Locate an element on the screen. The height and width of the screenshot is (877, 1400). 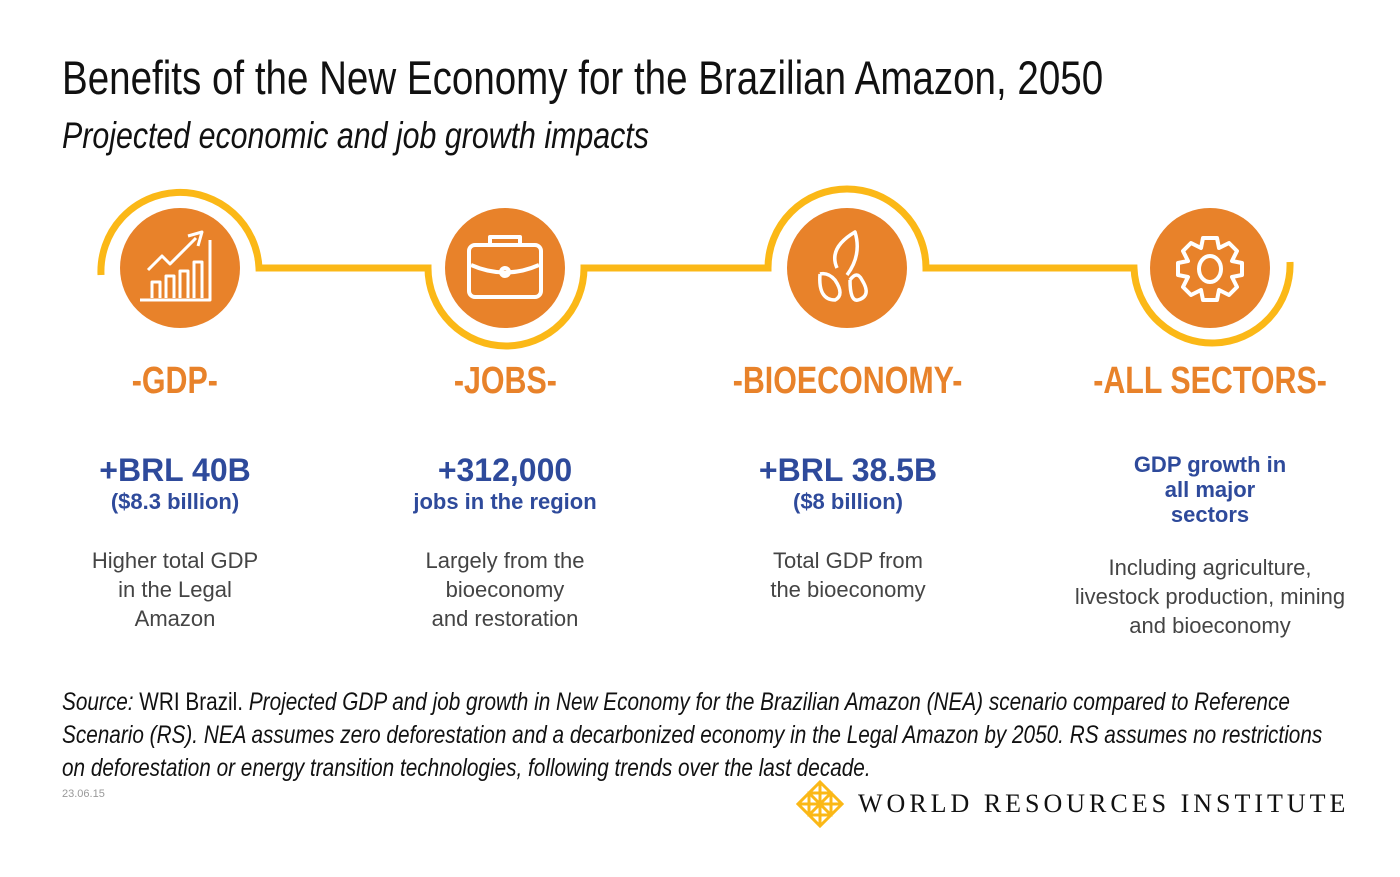
logo-text: WORLD RESOURCES INSTITUTE is located at coordinates (1104, 803).